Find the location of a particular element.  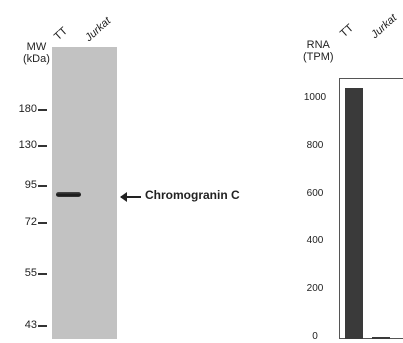

rna-header: RNA (TPM) is located at coordinates (318, 51).